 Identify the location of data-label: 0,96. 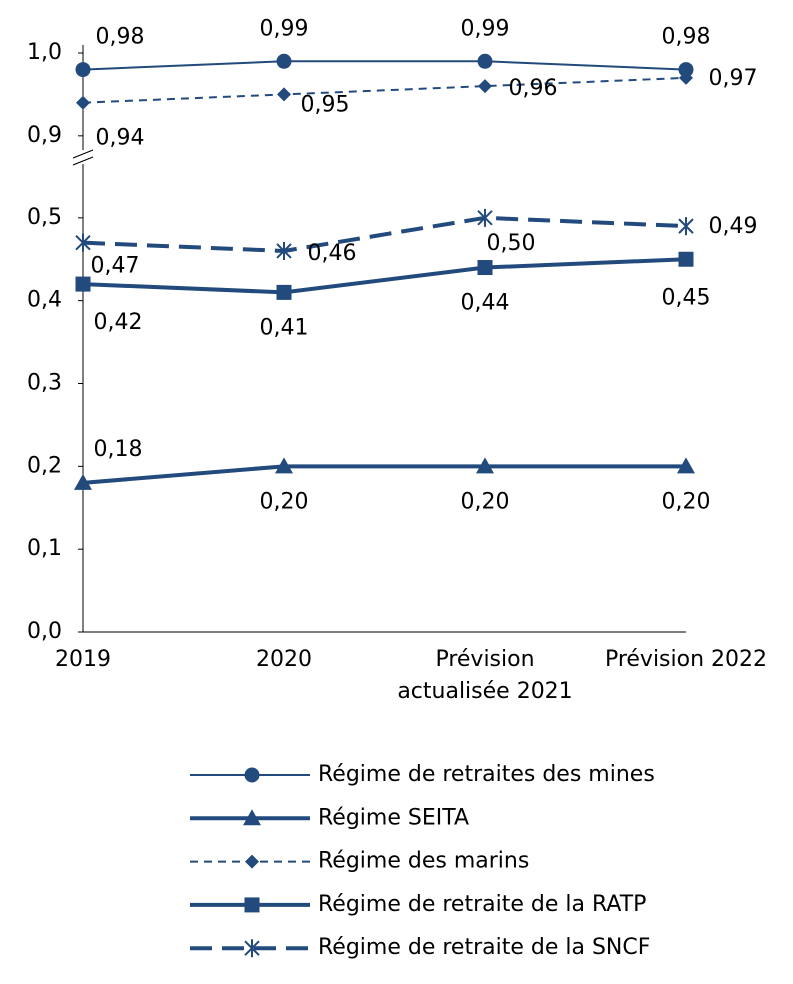
(533, 88).